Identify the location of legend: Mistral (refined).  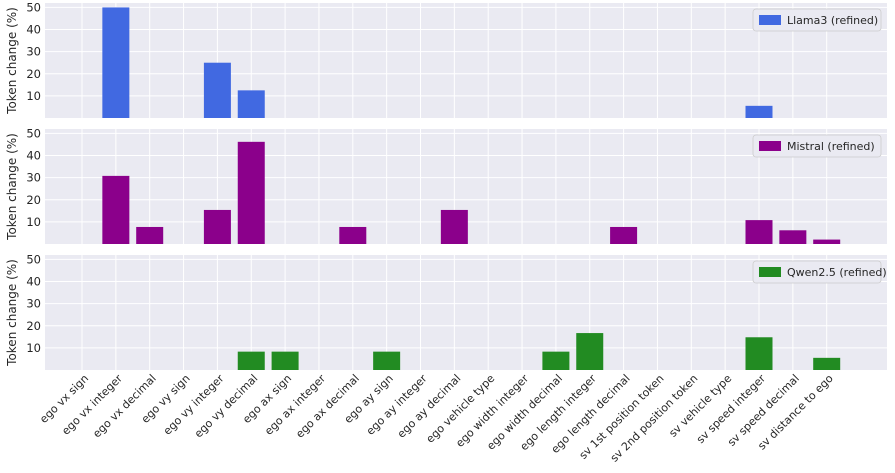
(817, 146).